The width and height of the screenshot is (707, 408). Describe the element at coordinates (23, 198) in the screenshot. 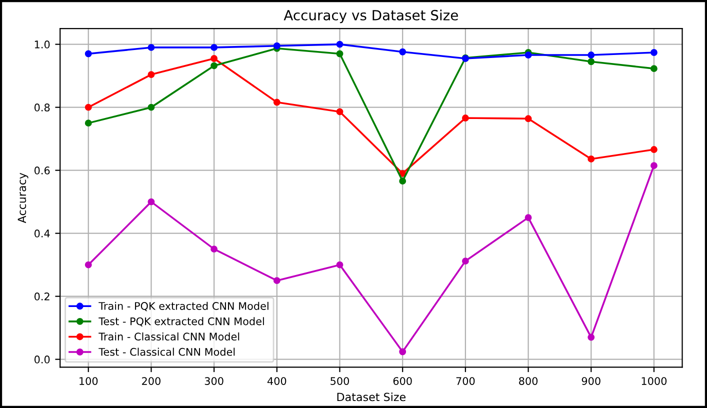

I see `y-axis-title: Accuracy` at that location.